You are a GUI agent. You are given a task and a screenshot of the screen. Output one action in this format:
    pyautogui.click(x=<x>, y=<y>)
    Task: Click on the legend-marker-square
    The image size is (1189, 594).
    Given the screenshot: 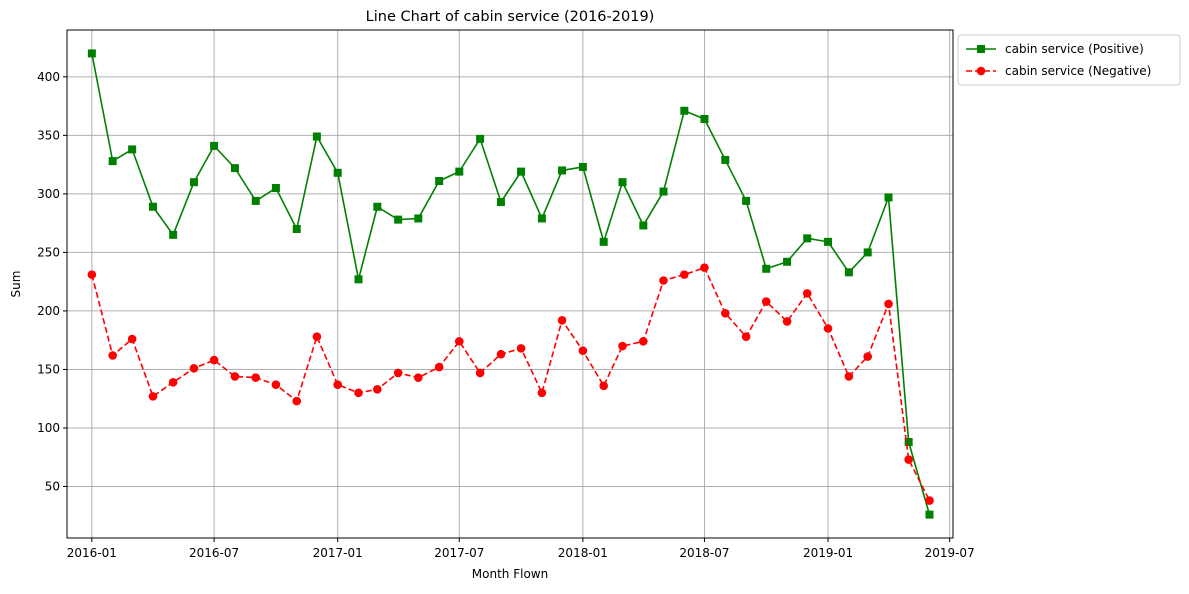 What is the action you would take?
    pyautogui.click(x=981, y=49)
    